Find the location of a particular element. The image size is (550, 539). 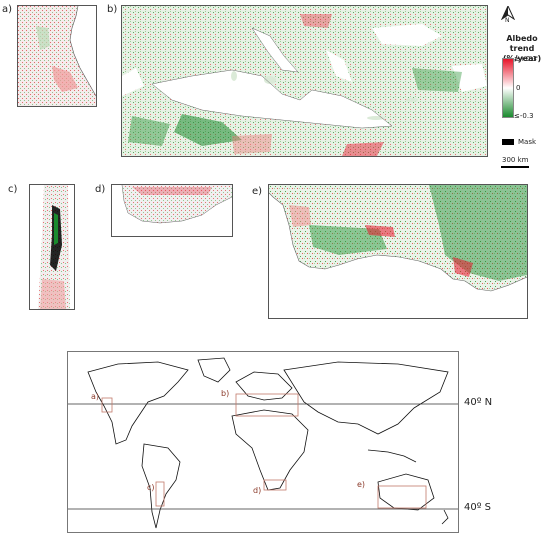

panel-c-chile-map is located at coordinates (52, 247).